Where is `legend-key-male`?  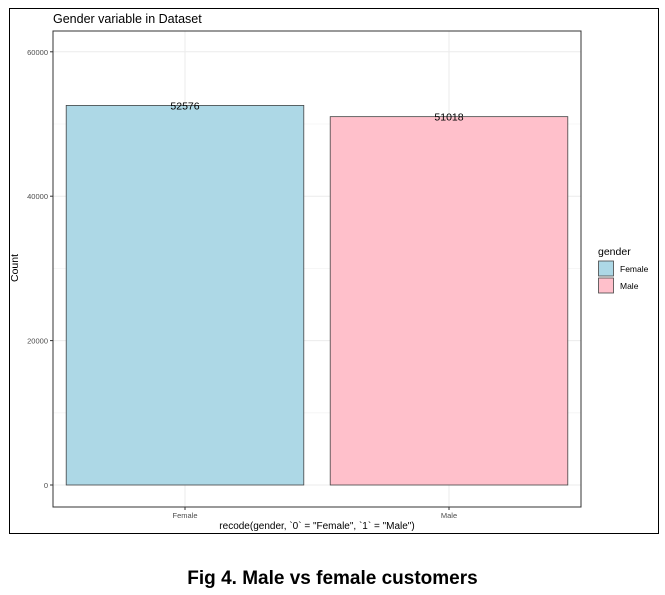 legend-key-male is located at coordinates (606, 285).